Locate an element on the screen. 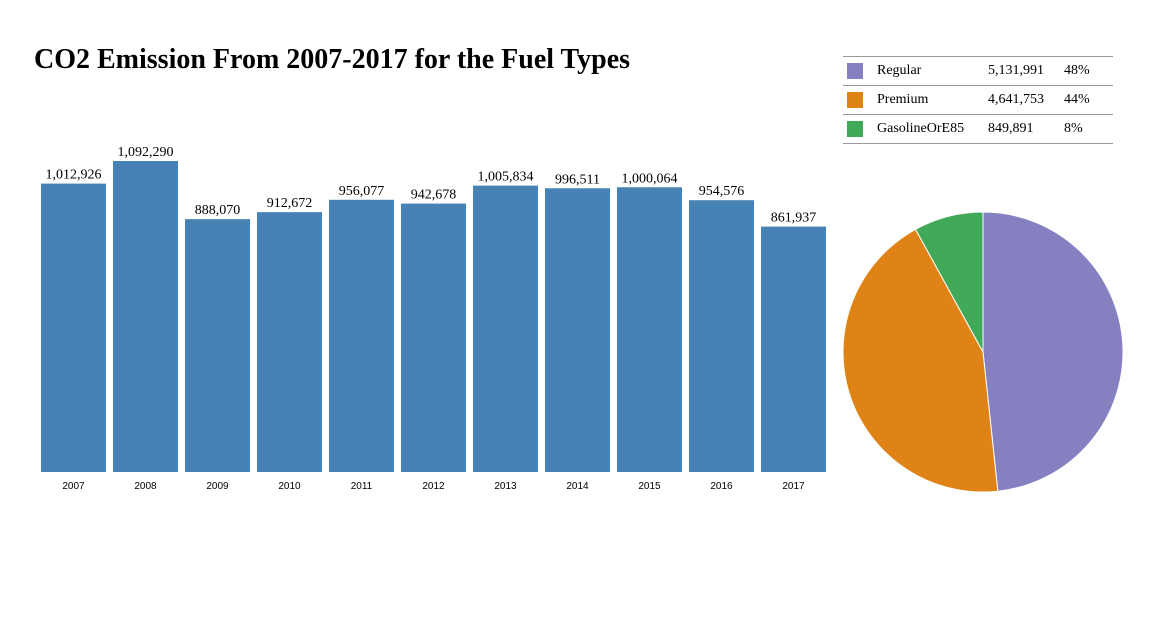 The width and height of the screenshot is (1154, 630). bar-value-label: 888,070 is located at coordinates (218, 210).